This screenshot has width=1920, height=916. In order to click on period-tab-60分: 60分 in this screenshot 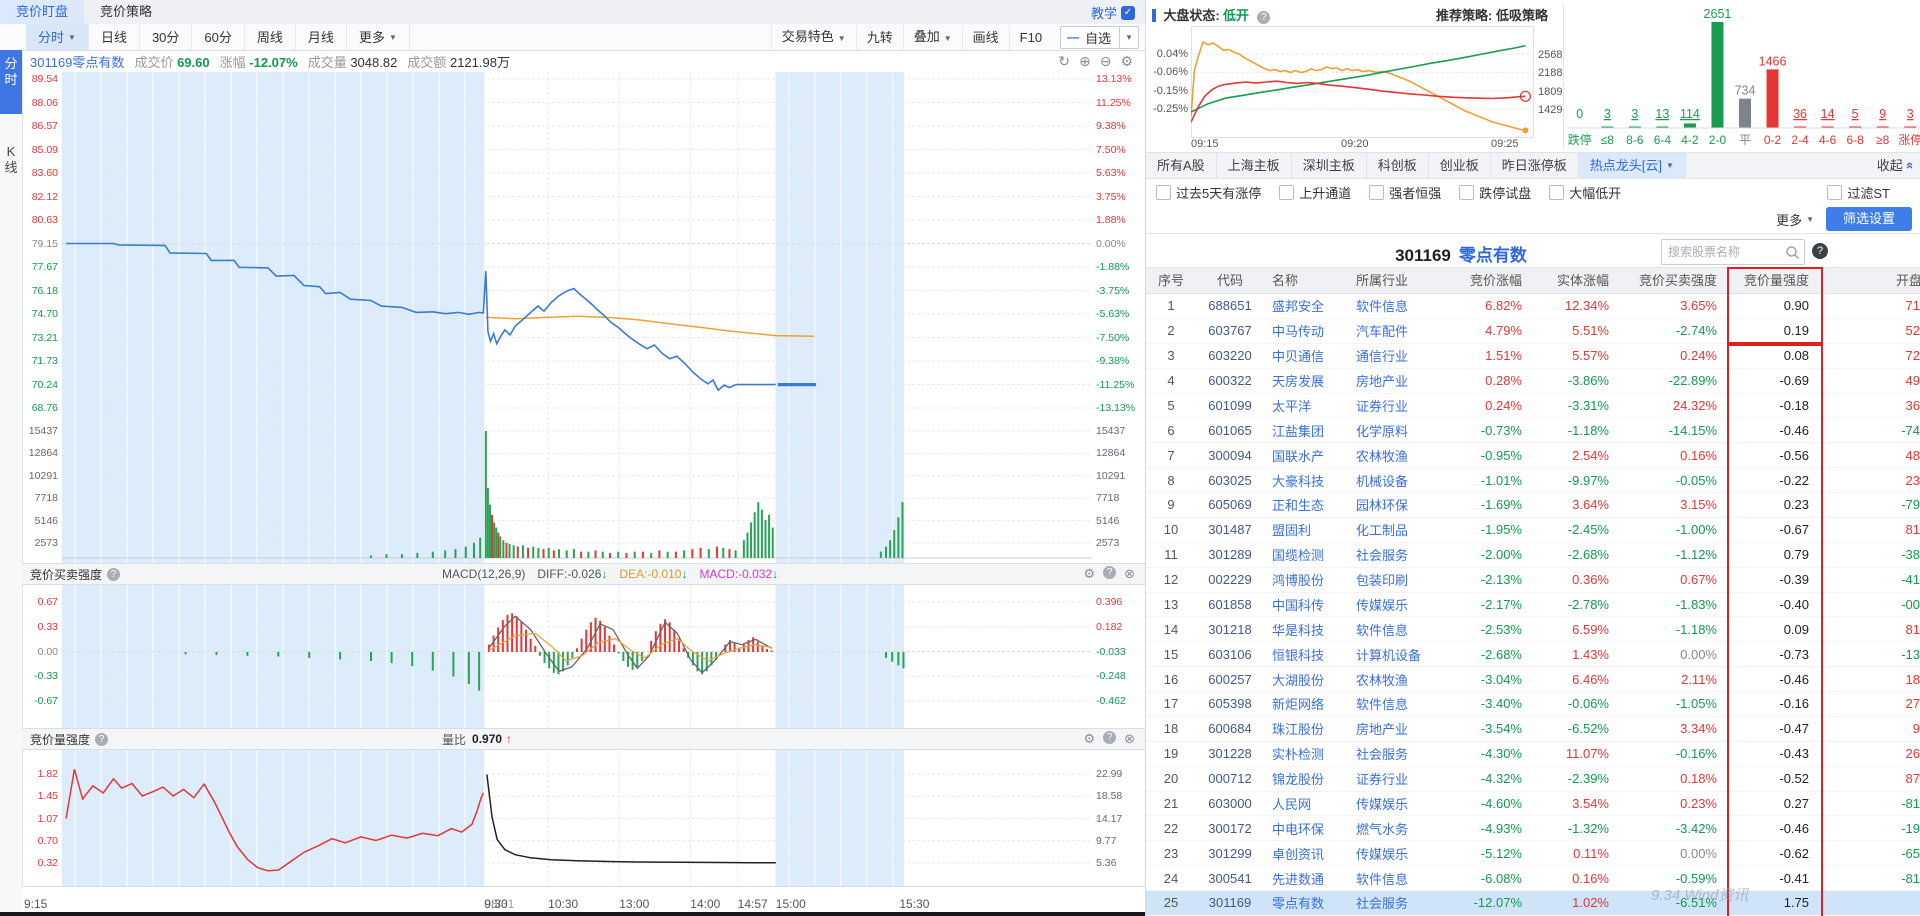, I will do `click(218, 37)`.